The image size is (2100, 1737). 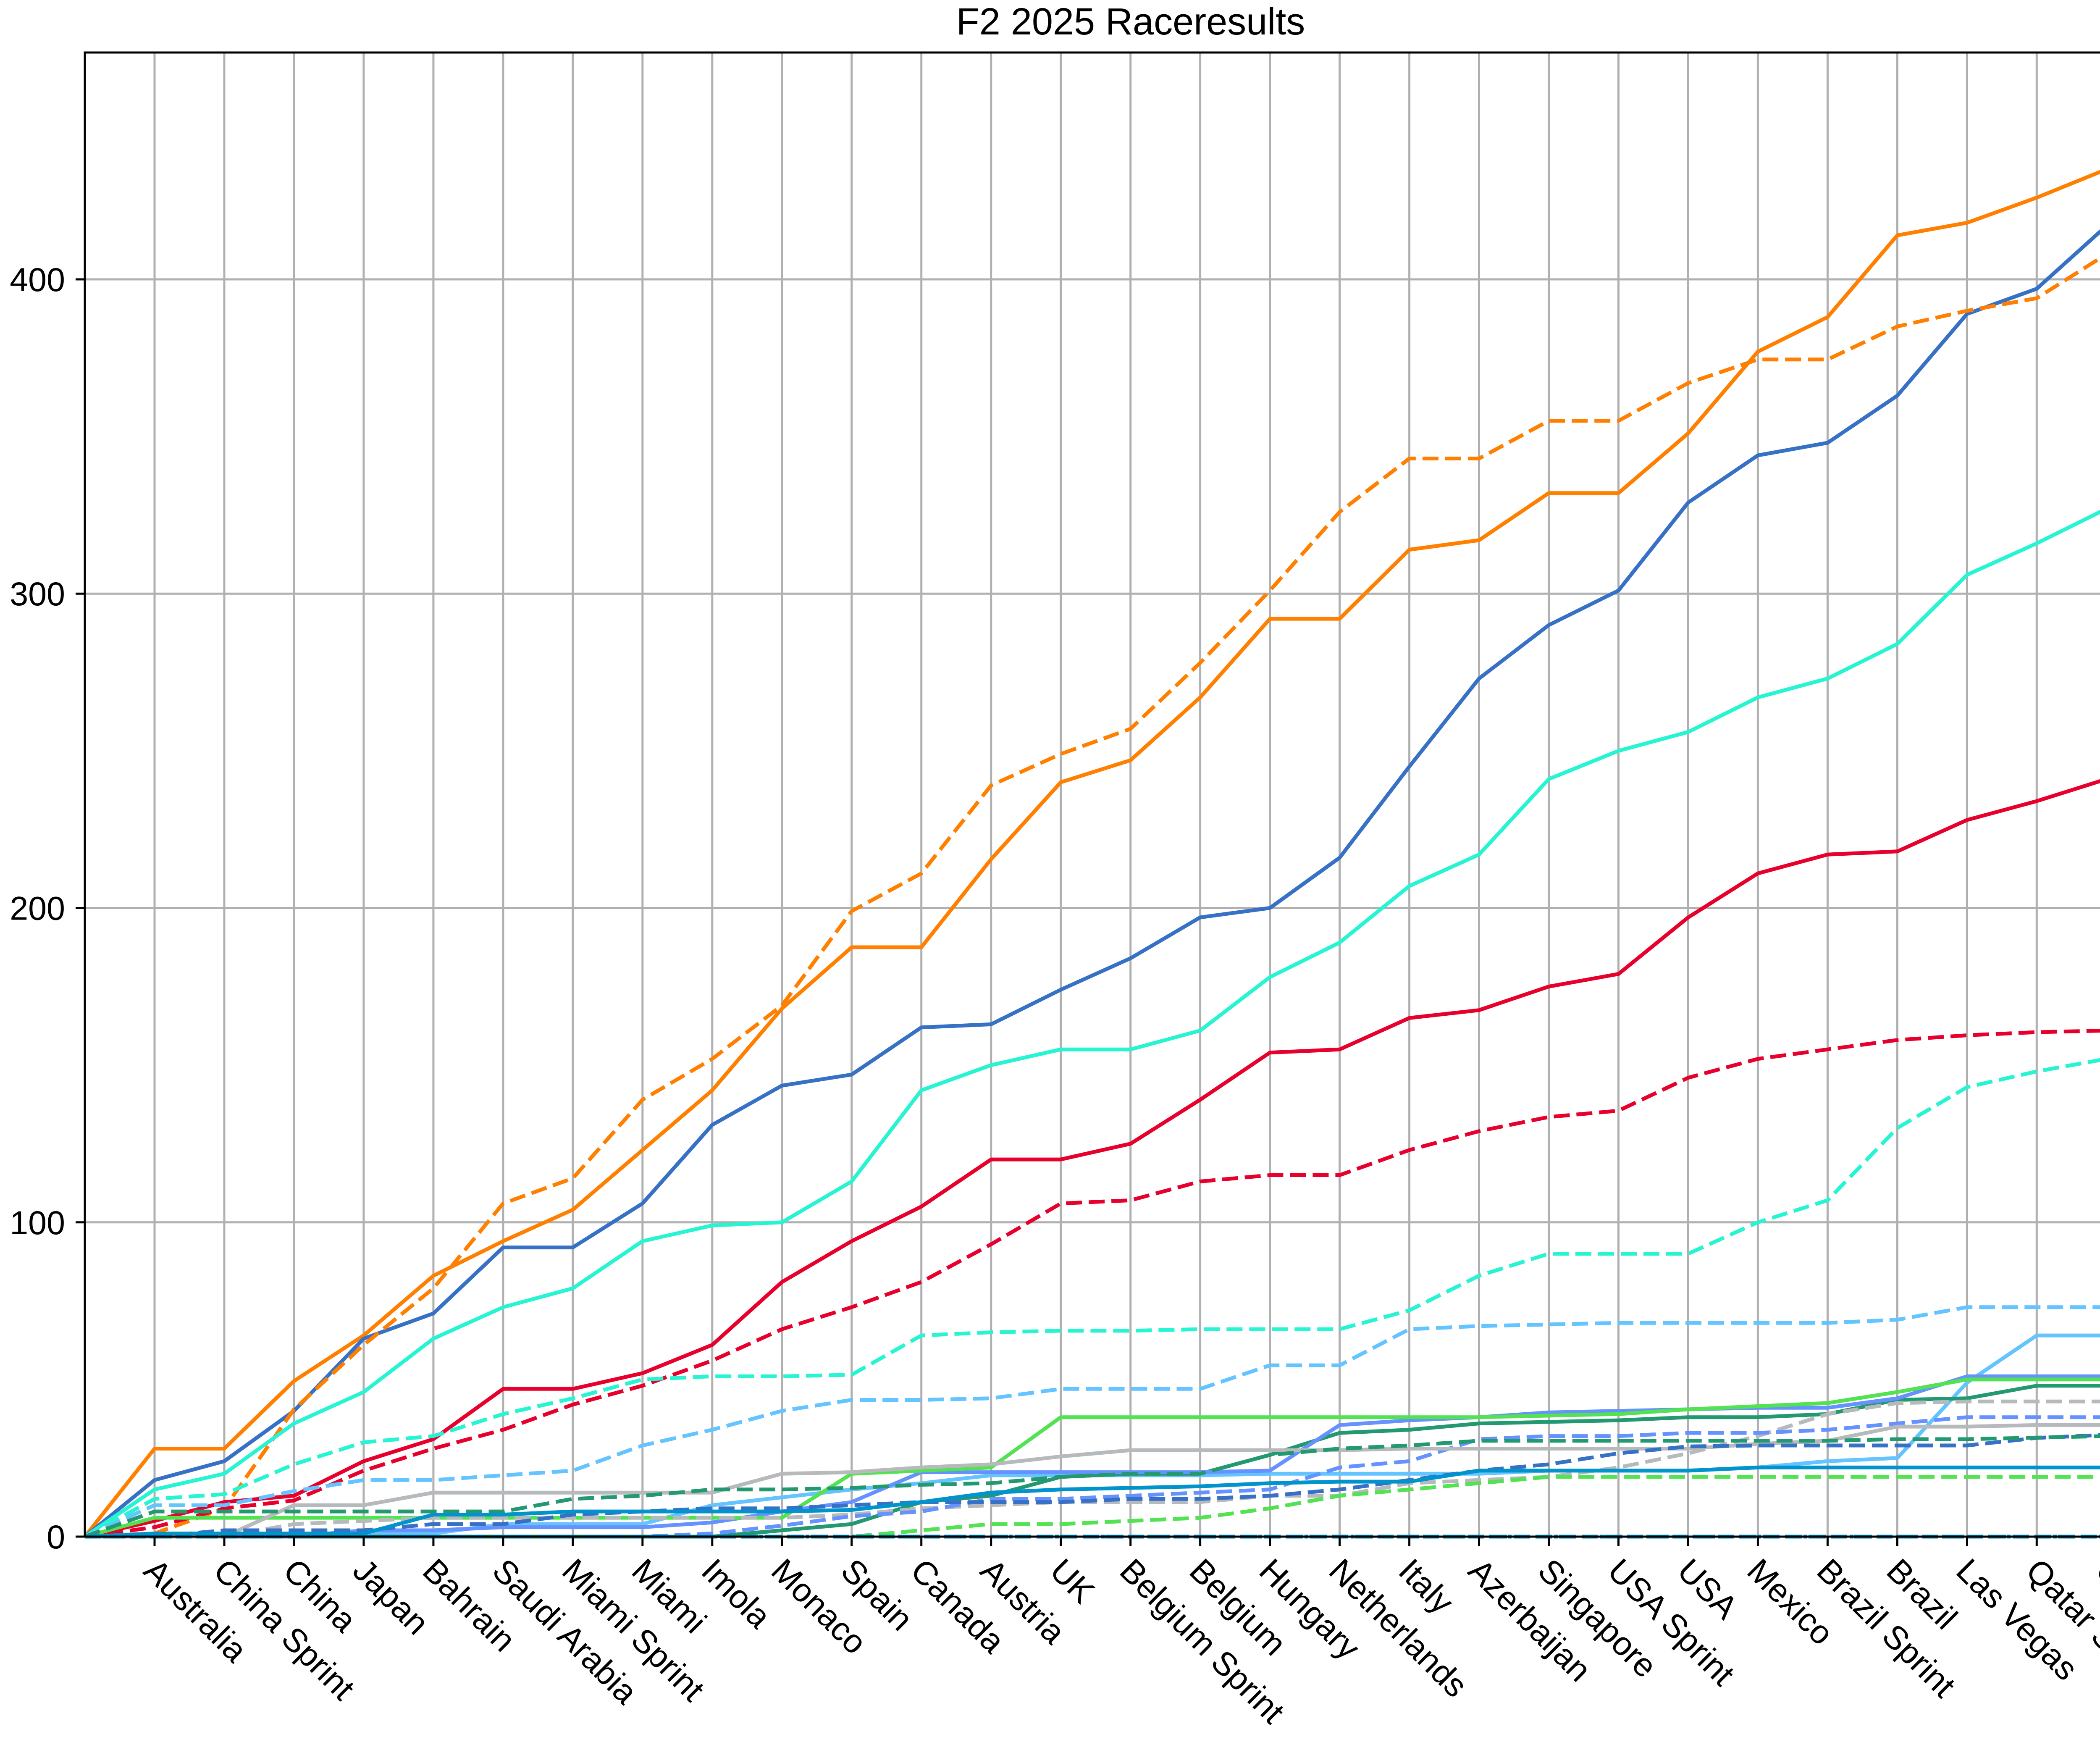 I want to click on svg-text: 100, so click(x=37, y=1222).